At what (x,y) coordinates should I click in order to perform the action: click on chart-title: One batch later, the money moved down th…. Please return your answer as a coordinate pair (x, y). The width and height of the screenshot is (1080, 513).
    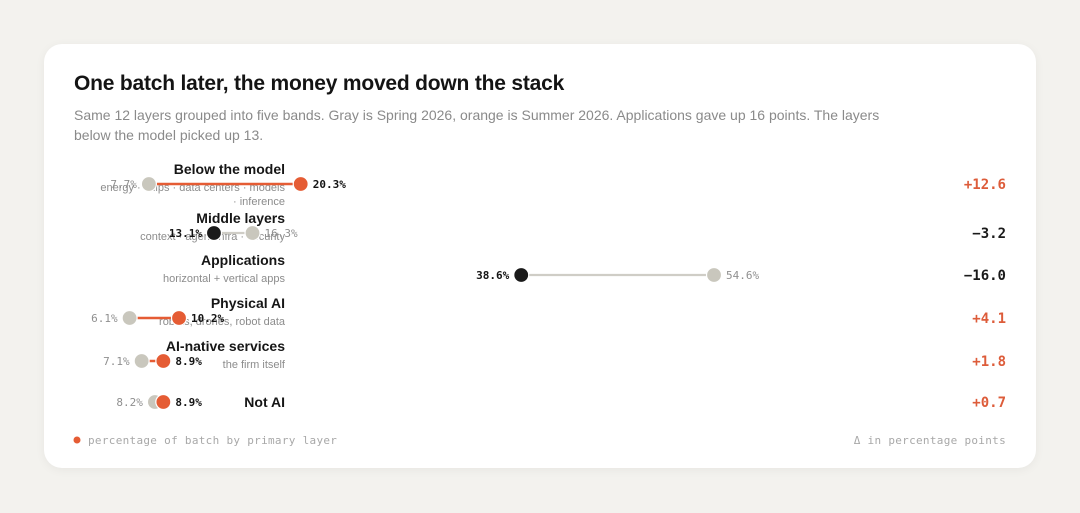
    Looking at the image, I should click on (319, 83).